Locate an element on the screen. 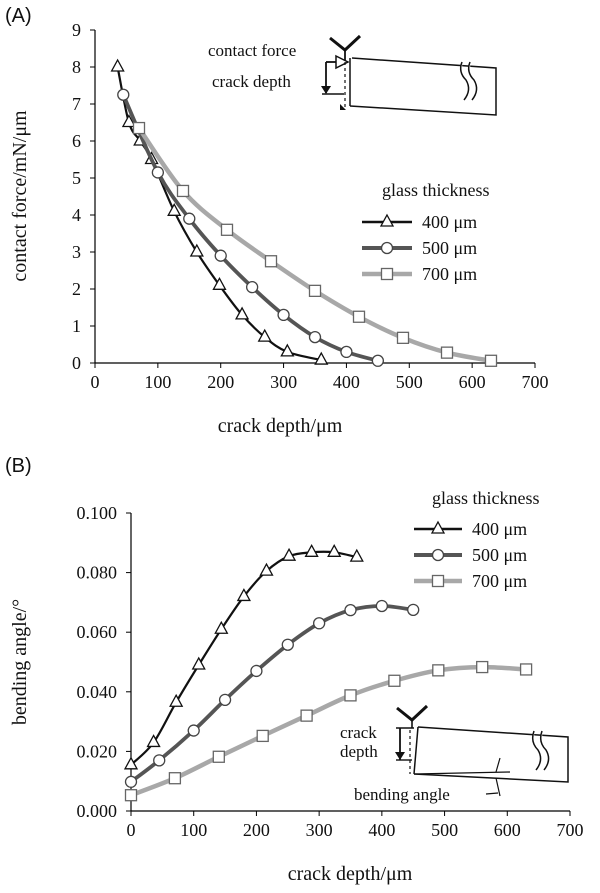 The height and width of the screenshot is (893, 600). panel-b-y-tick-label: 0.020 is located at coordinates (97, 751).